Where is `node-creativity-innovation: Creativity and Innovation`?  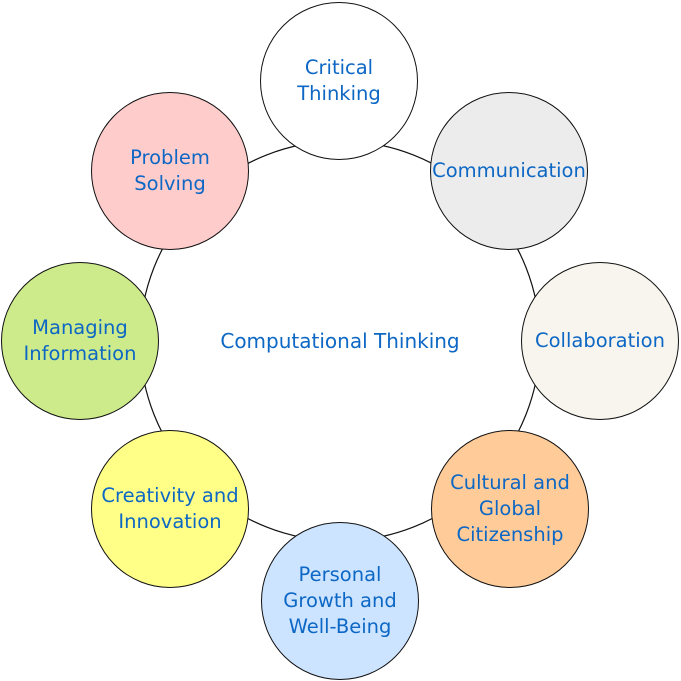 node-creativity-innovation: Creativity and Innovation is located at coordinates (170, 509).